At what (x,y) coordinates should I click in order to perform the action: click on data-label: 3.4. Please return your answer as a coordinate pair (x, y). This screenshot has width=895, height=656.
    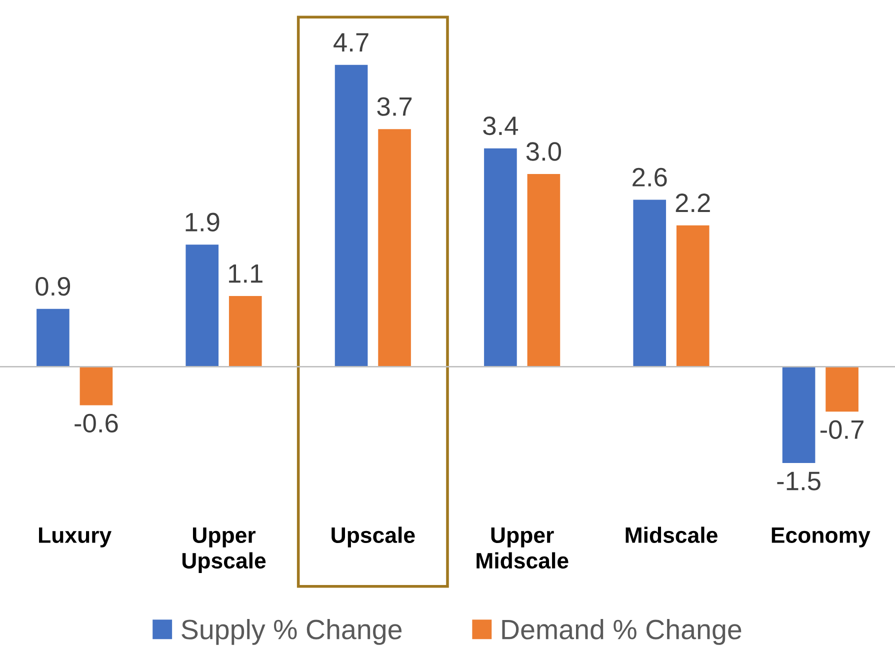
    Looking at the image, I should click on (500, 126).